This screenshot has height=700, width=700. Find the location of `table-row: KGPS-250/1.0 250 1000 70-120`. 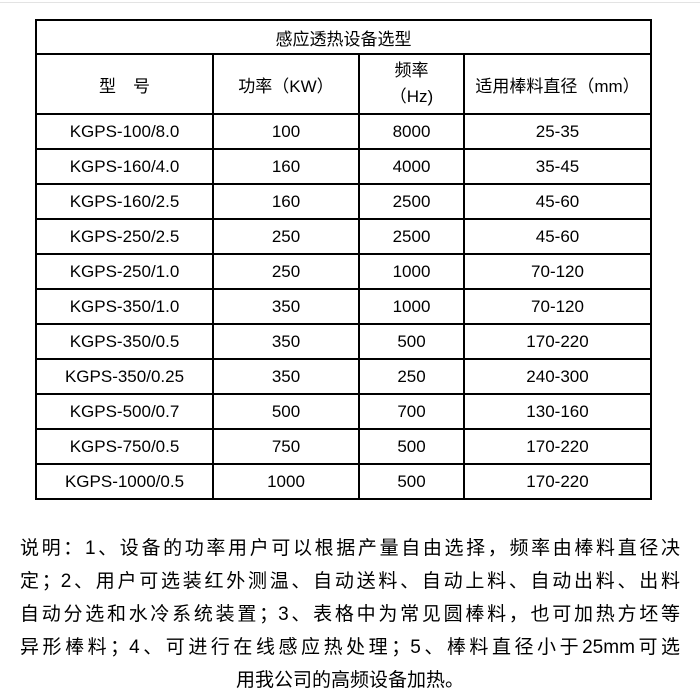

table-row: KGPS-250/1.0 250 1000 70-120 is located at coordinates (343, 271).